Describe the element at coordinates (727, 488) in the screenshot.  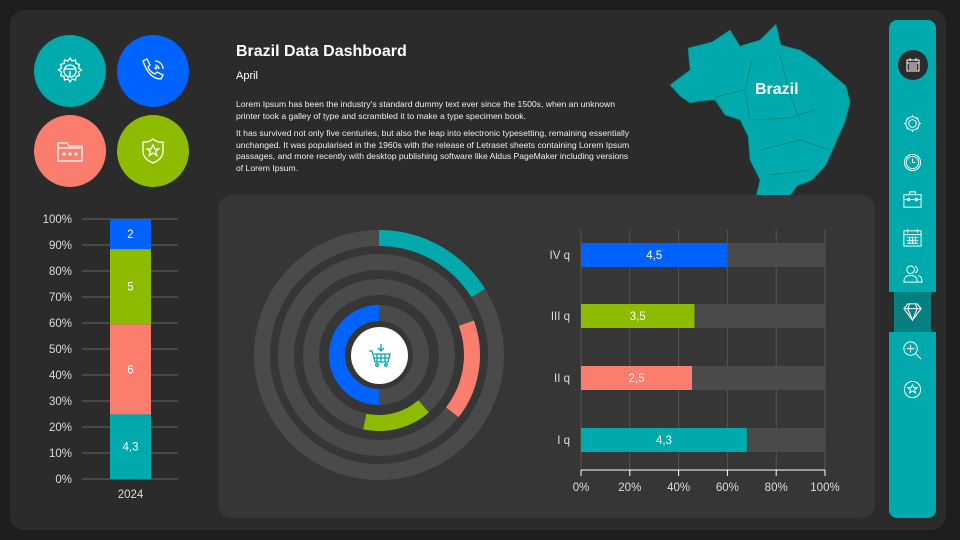
I see `x-tick-label: 60%` at that location.